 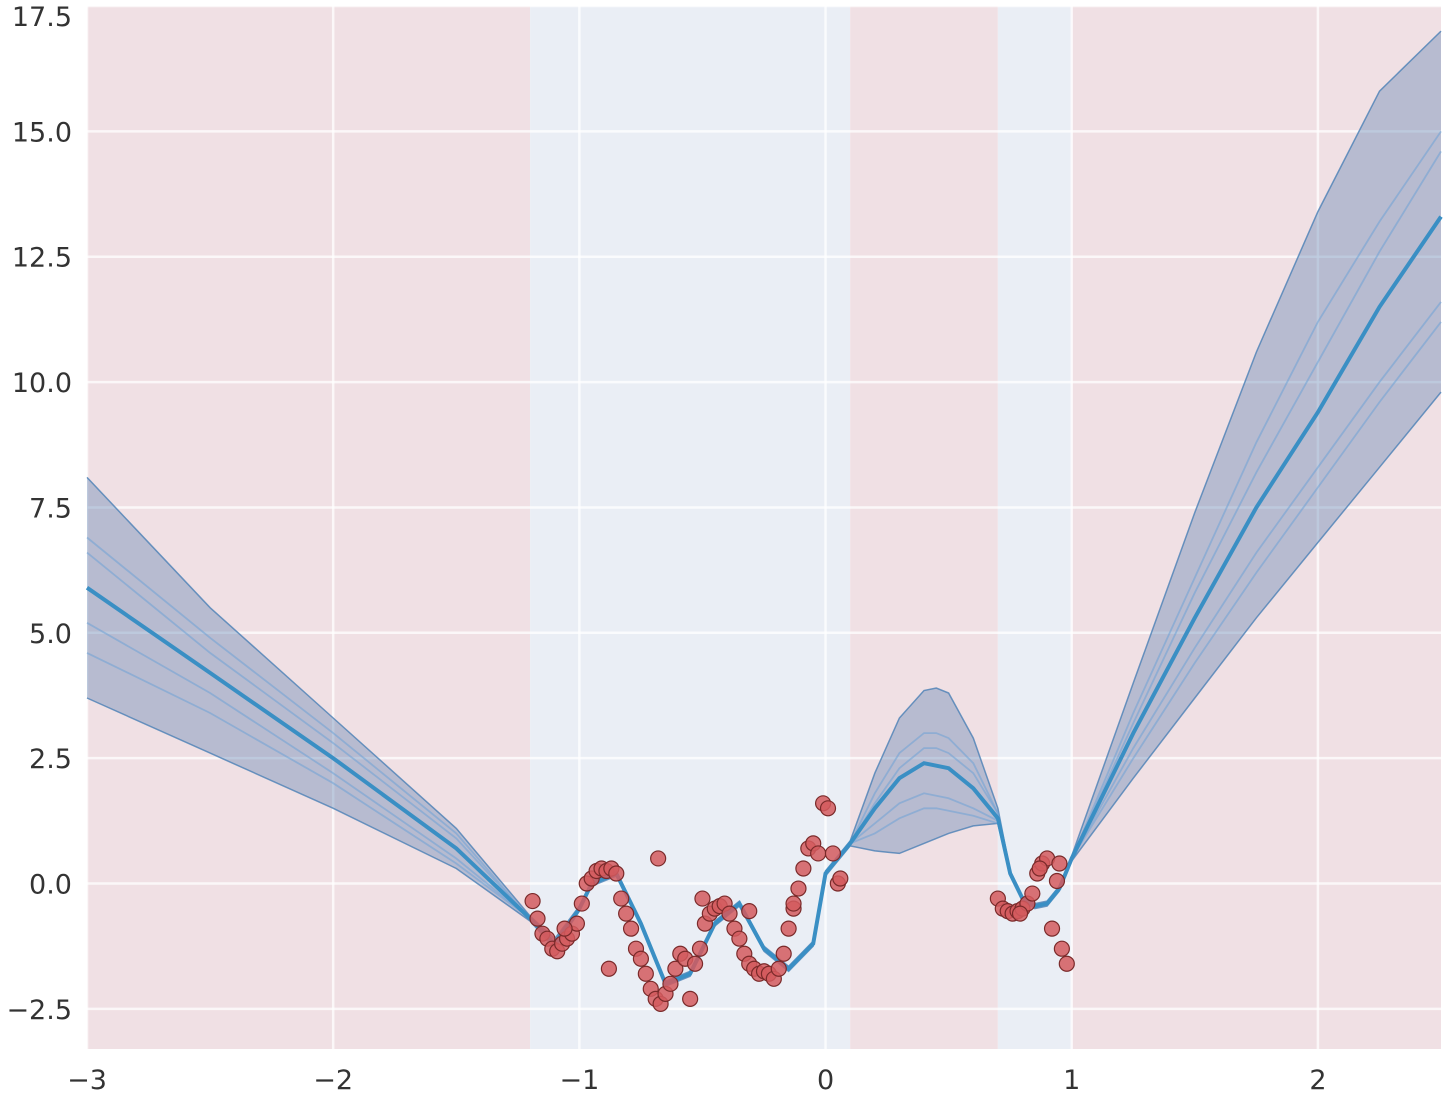 What do you see at coordinates (42, 17) in the screenshot?
I see `y-tick-label: 17.5` at bounding box center [42, 17].